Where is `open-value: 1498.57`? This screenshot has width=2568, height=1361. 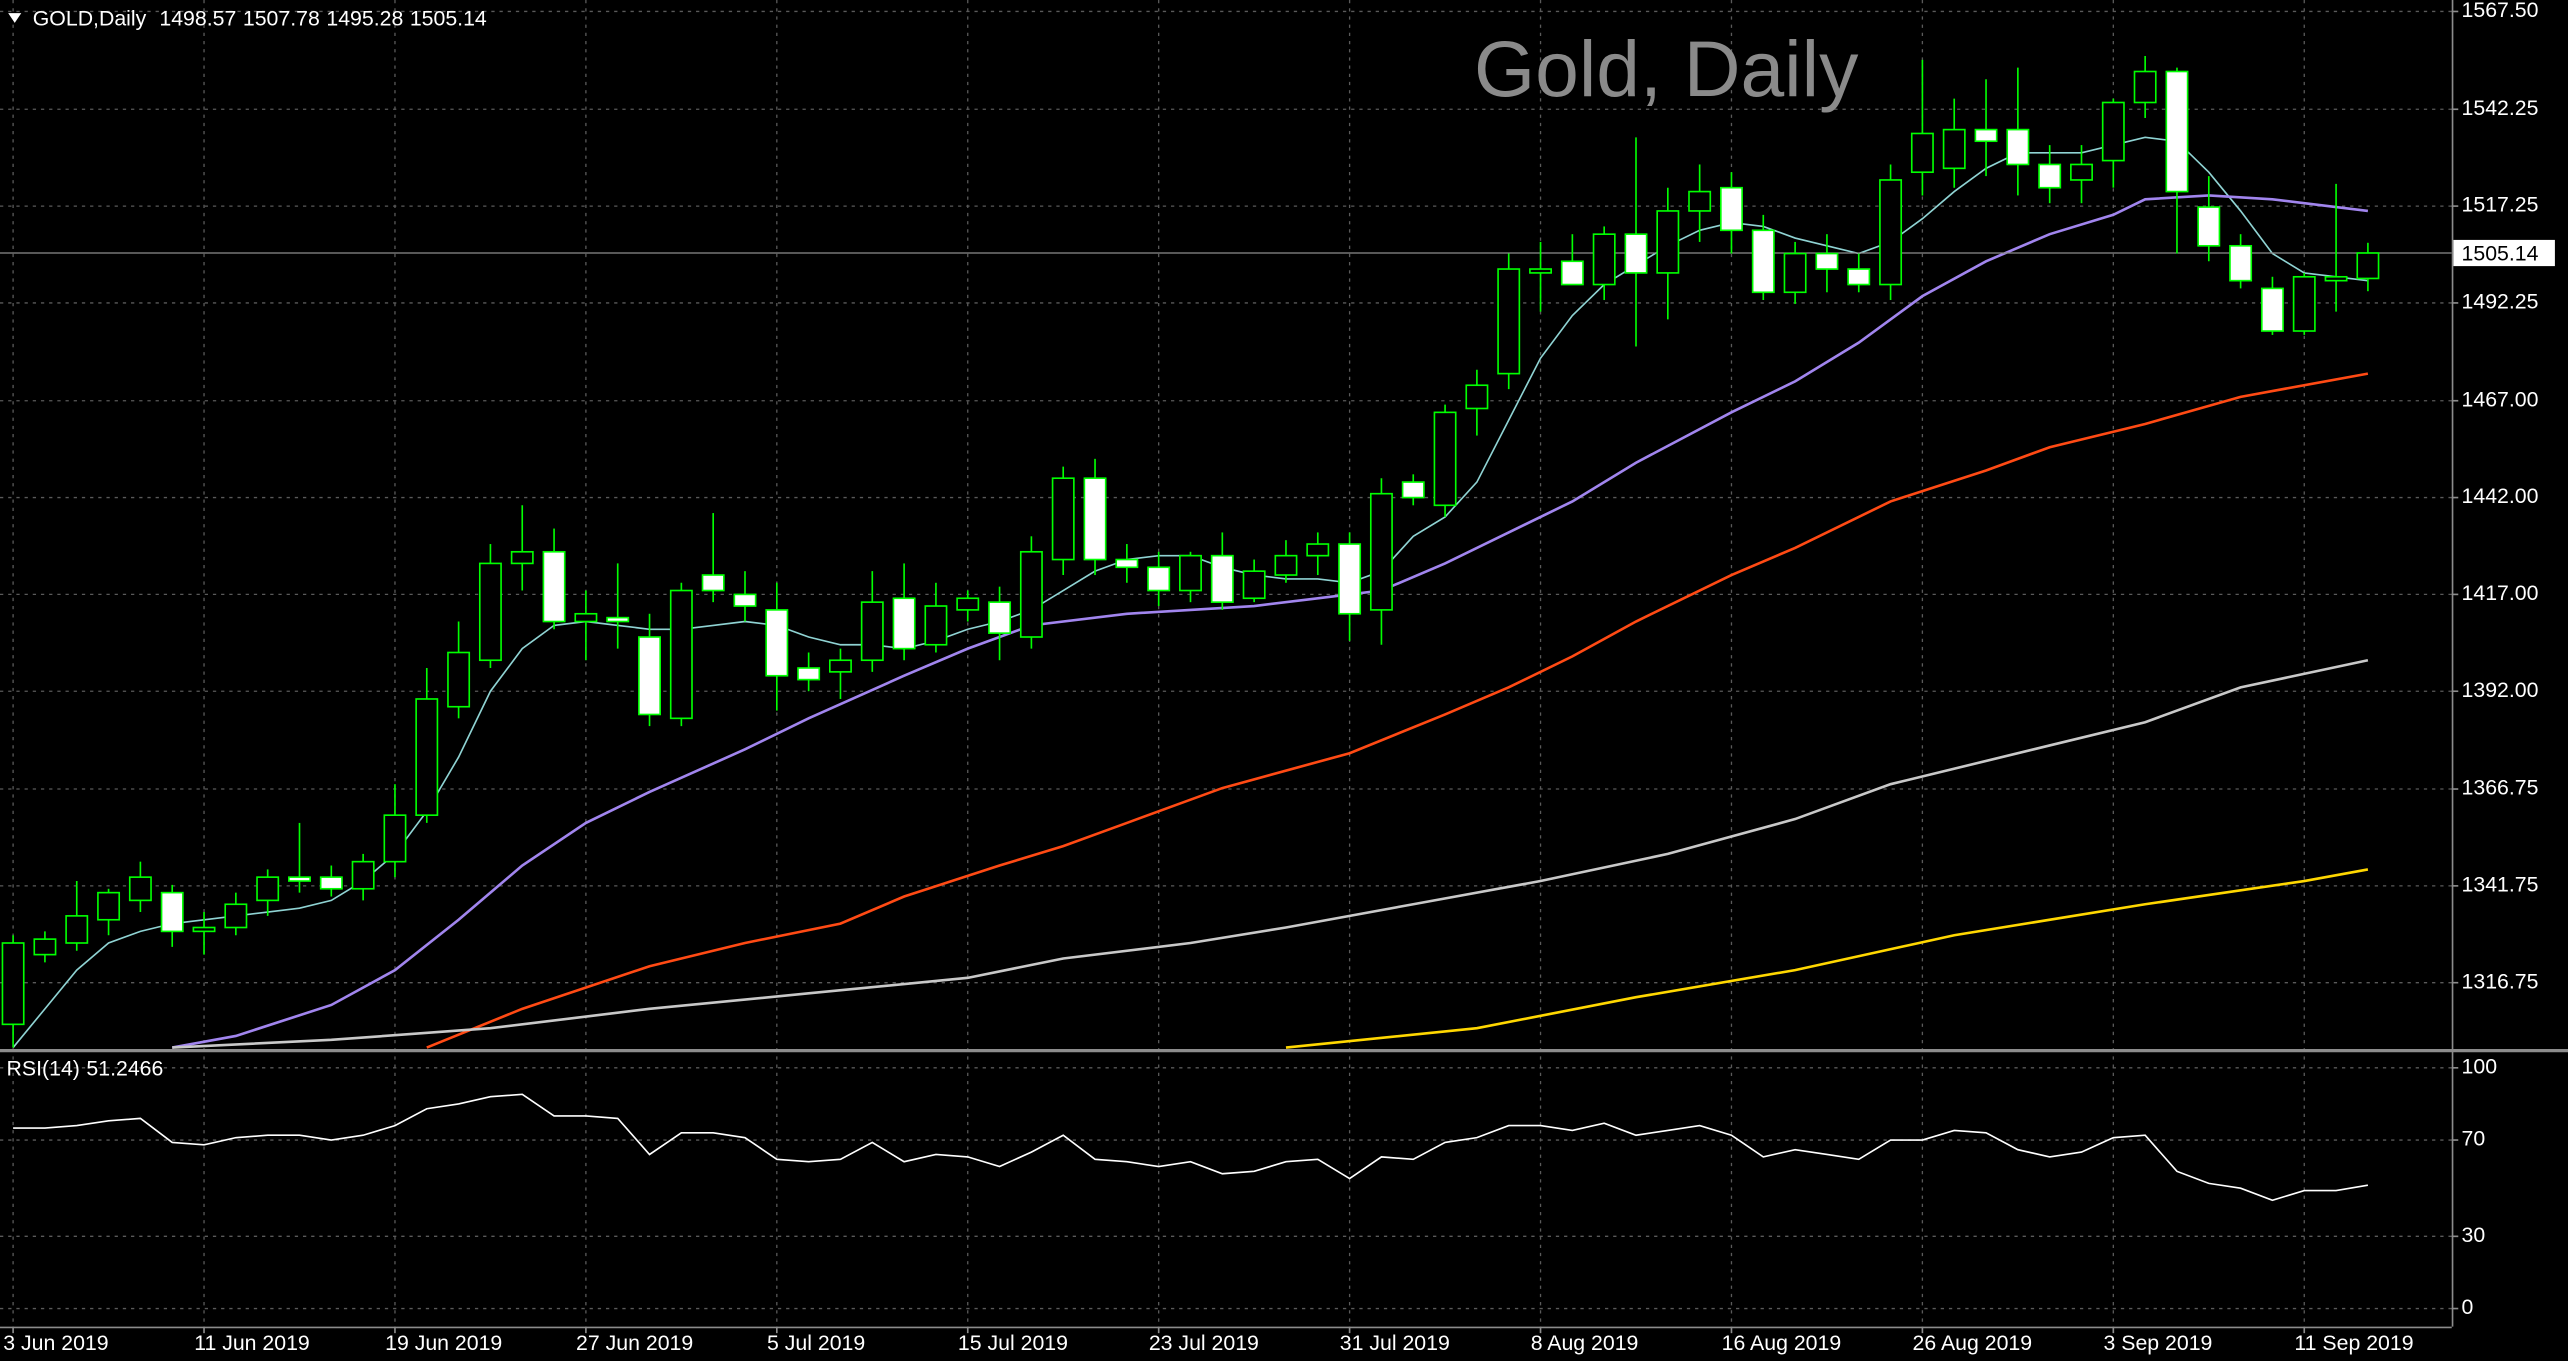 open-value: 1498.57 is located at coordinates (197, 18).